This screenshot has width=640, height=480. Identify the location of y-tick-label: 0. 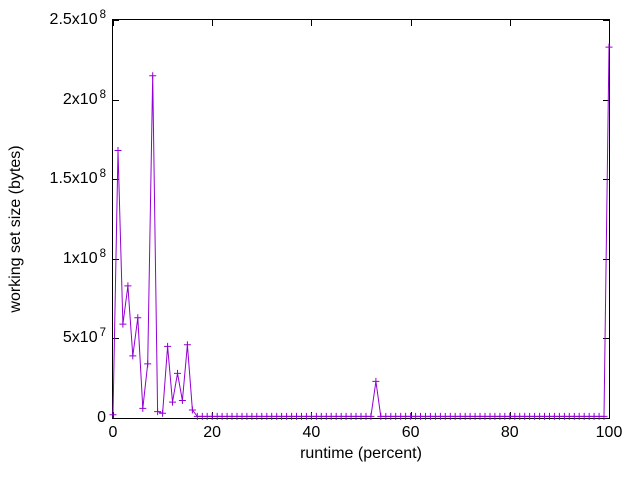
(101, 417).